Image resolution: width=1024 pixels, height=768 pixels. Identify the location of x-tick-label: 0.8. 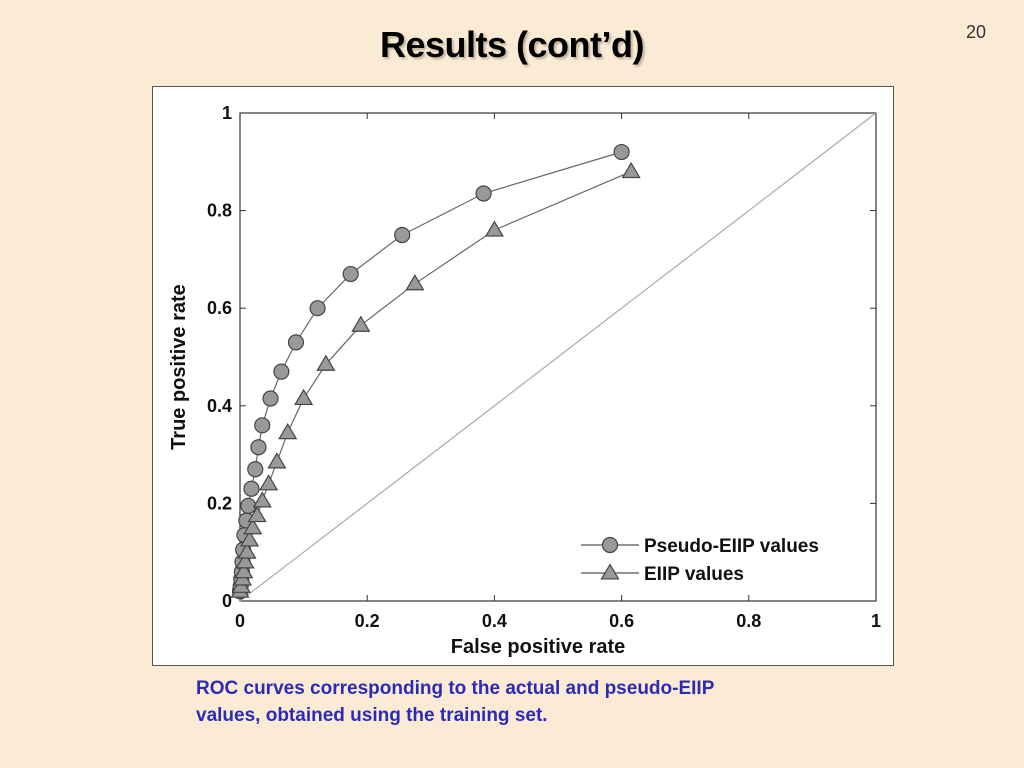
(748, 621).